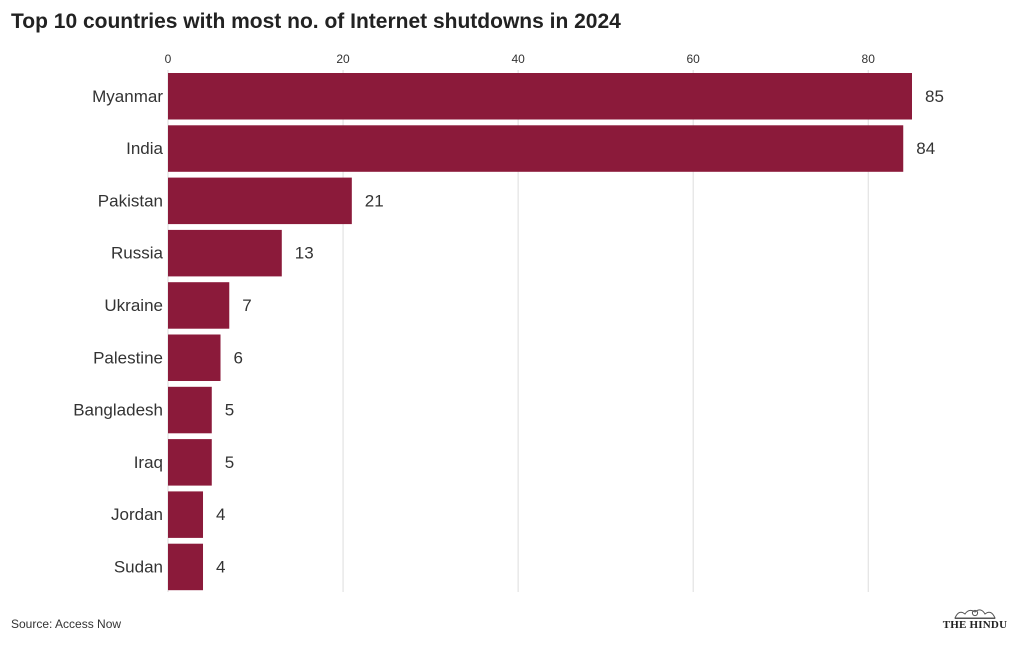 Image resolution: width=1020 pixels, height=650 pixels. I want to click on x-axis-ticks: 0 20 40 60 80, so click(520, 59).